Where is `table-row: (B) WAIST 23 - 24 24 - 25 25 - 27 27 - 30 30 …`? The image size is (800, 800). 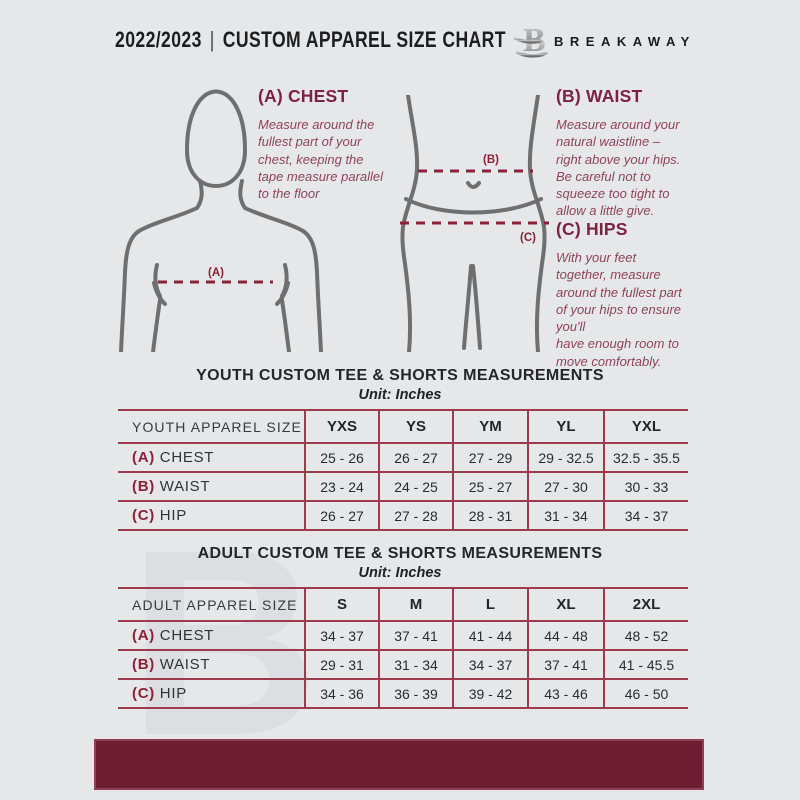 table-row: (B) WAIST 23 - 24 24 - 25 25 - 27 27 - 30 30 … is located at coordinates (403, 486).